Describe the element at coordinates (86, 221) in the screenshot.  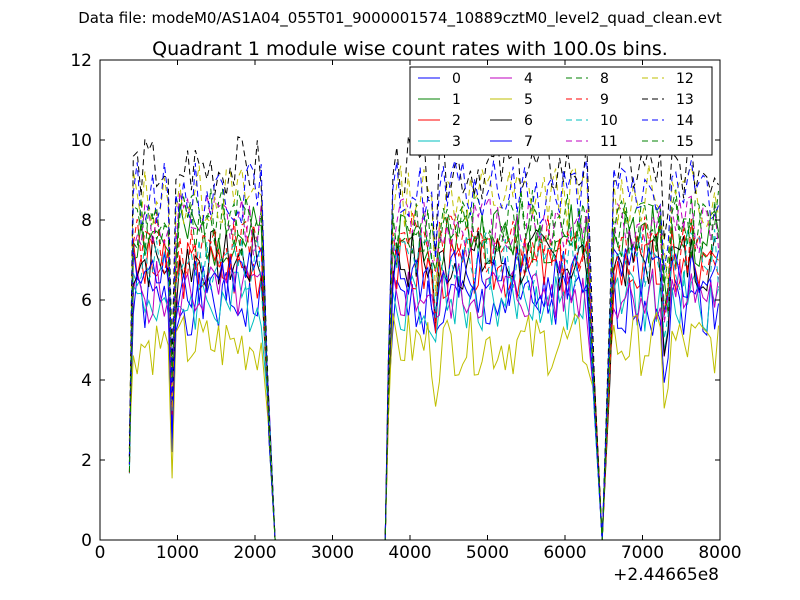
I see `y-tick-label: 8` at that location.